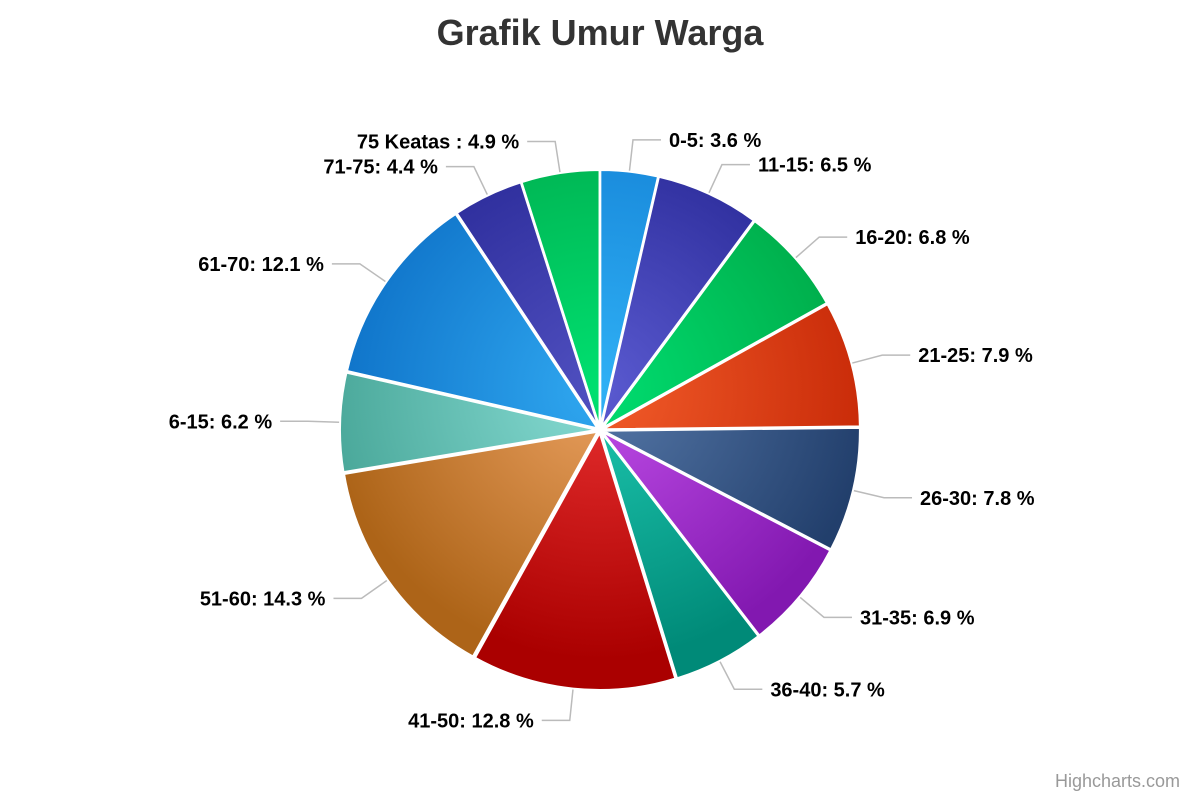 This screenshot has width=1200, height=800. Describe the element at coordinates (917, 618) in the screenshot. I see `data-label-31-35: 31-35: 6.9 %` at that location.